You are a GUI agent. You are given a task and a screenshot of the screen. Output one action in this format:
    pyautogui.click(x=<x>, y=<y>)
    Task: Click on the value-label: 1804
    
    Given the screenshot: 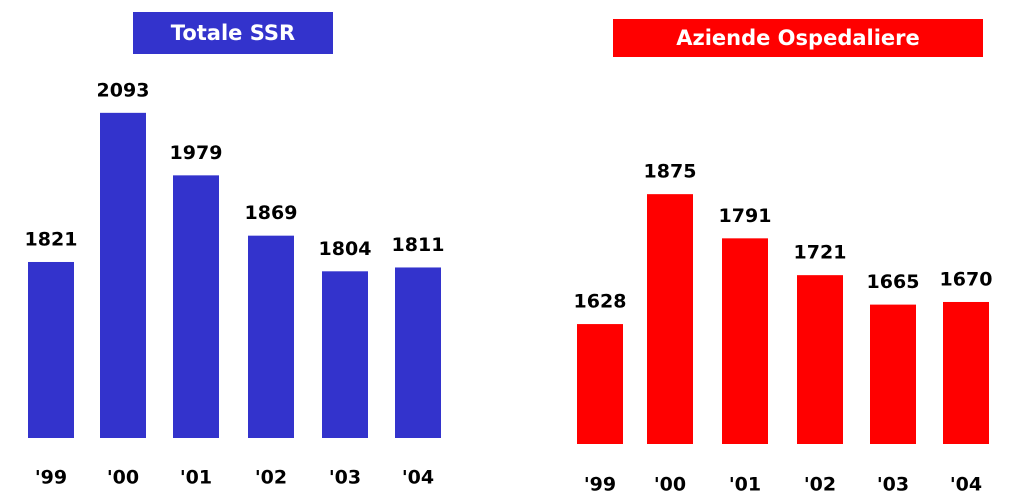 What is the action you would take?
    pyautogui.click(x=345, y=249)
    